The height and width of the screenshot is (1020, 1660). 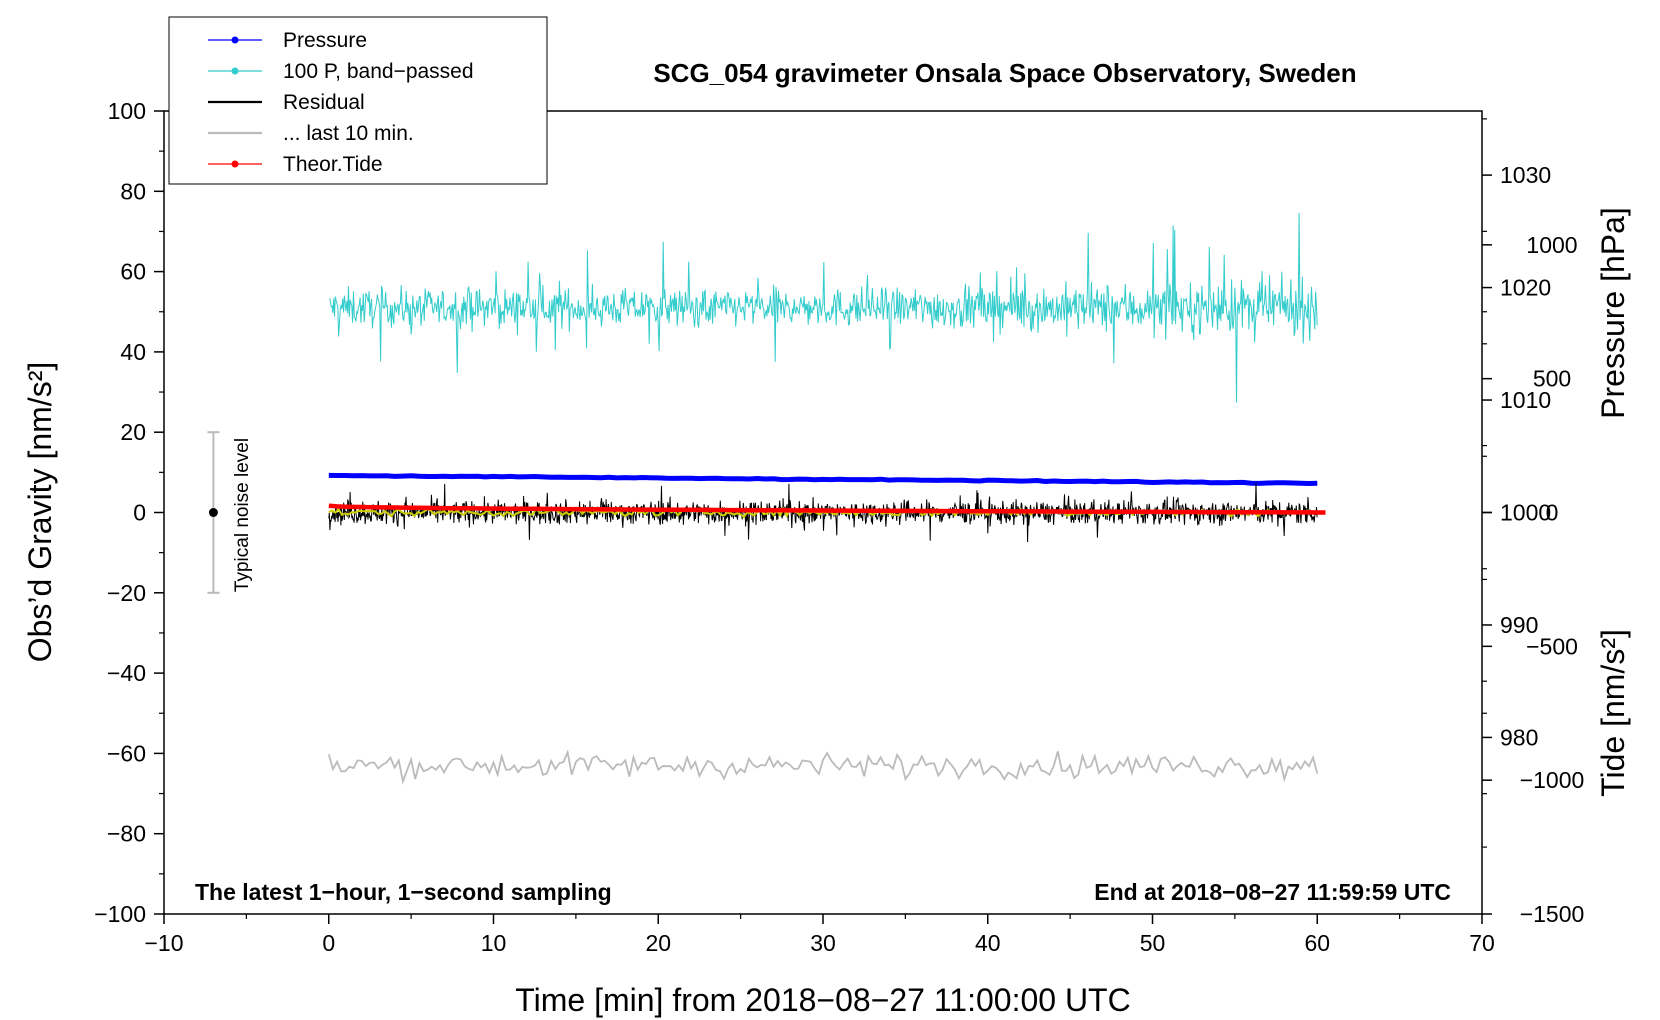 I want to click on pressure-tick-label: 980, so click(x=1519, y=737).